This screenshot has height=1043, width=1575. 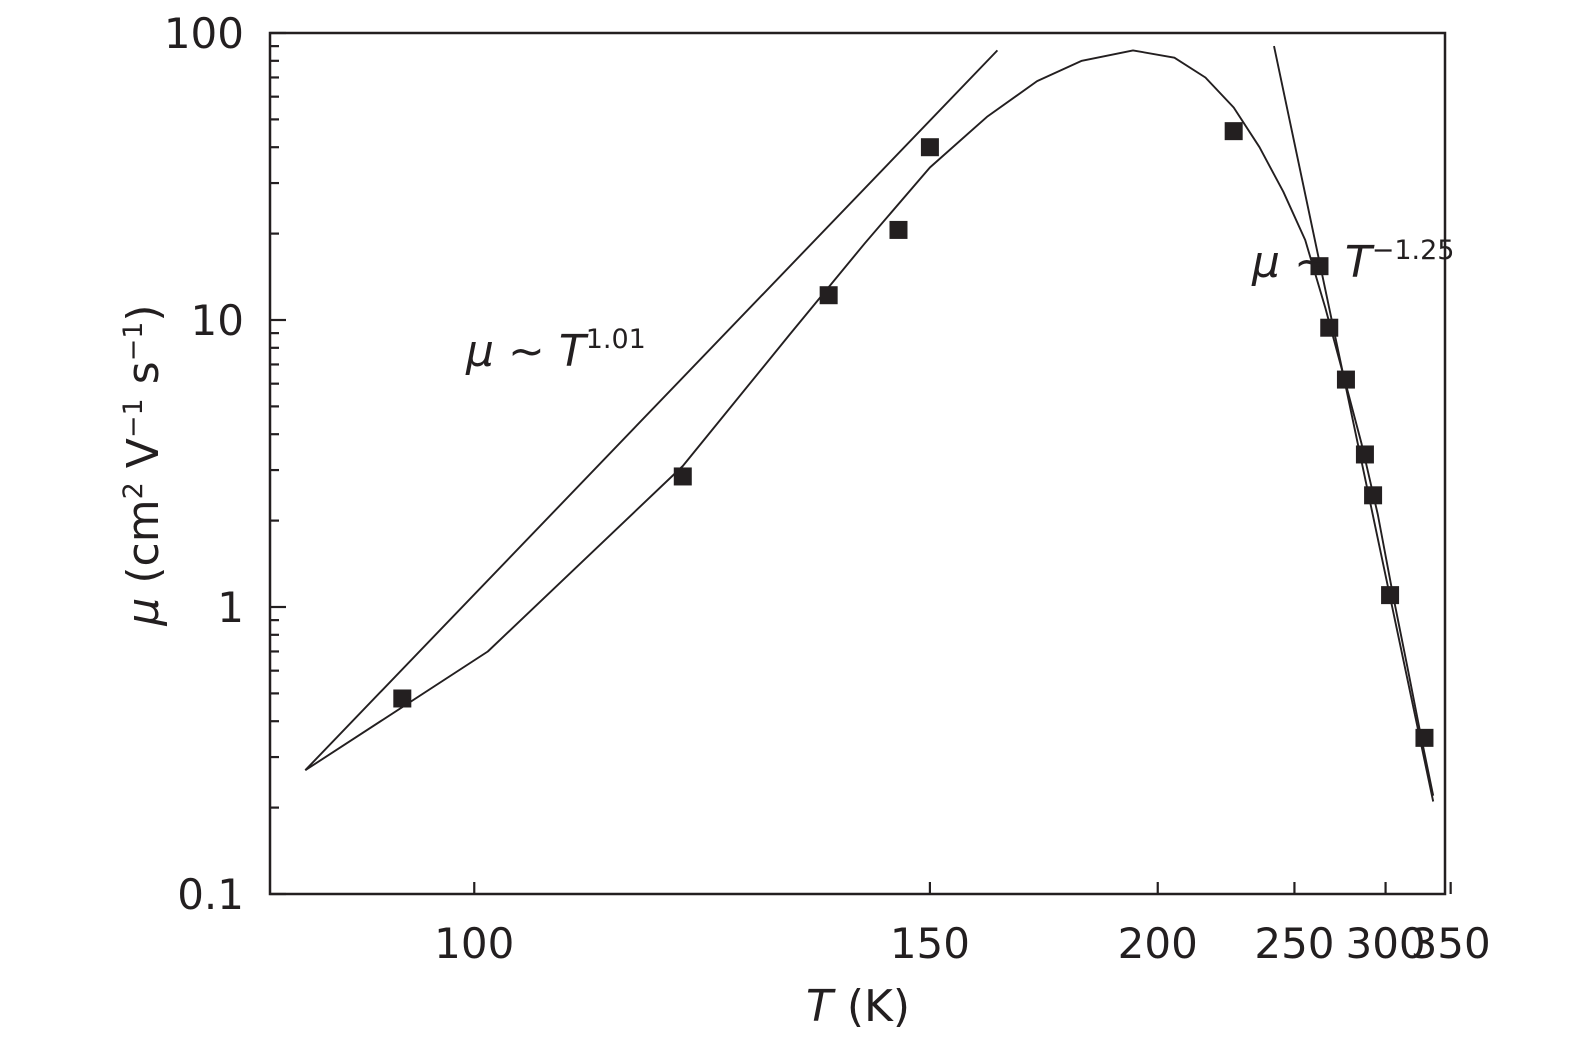 I want to click on annotation-high-t-text: ~, so click(x=1312, y=262).